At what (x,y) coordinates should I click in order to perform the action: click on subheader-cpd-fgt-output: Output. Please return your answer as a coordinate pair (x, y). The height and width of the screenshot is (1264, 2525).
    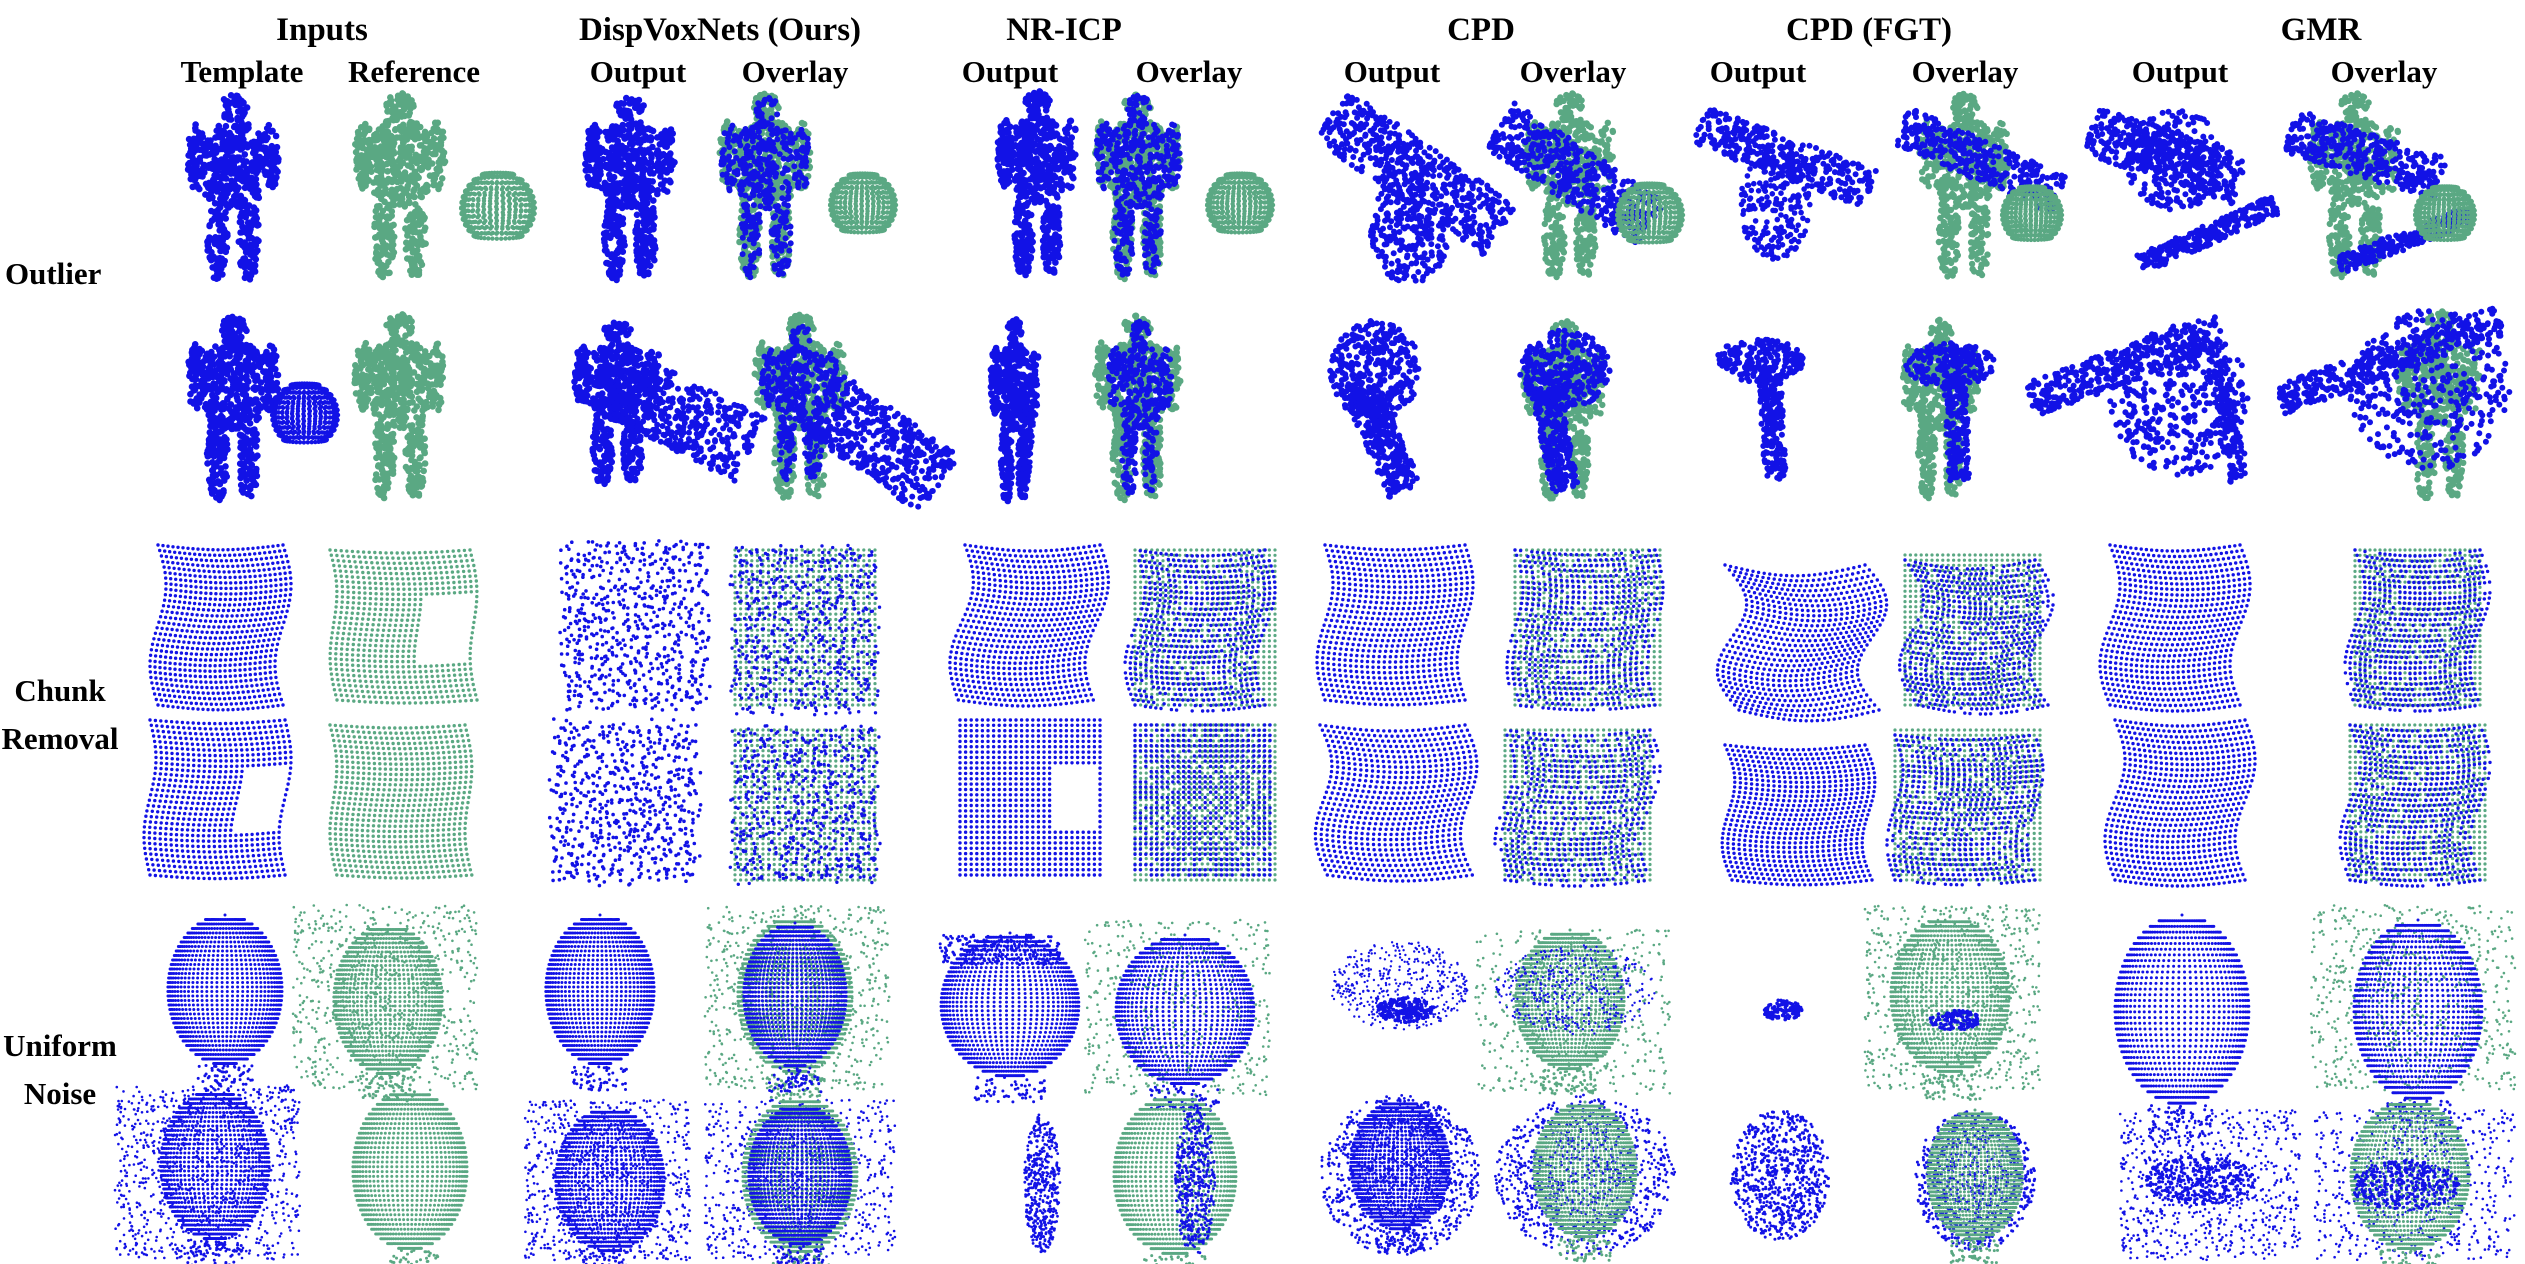
    Looking at the image, I should click on (1758, 71).